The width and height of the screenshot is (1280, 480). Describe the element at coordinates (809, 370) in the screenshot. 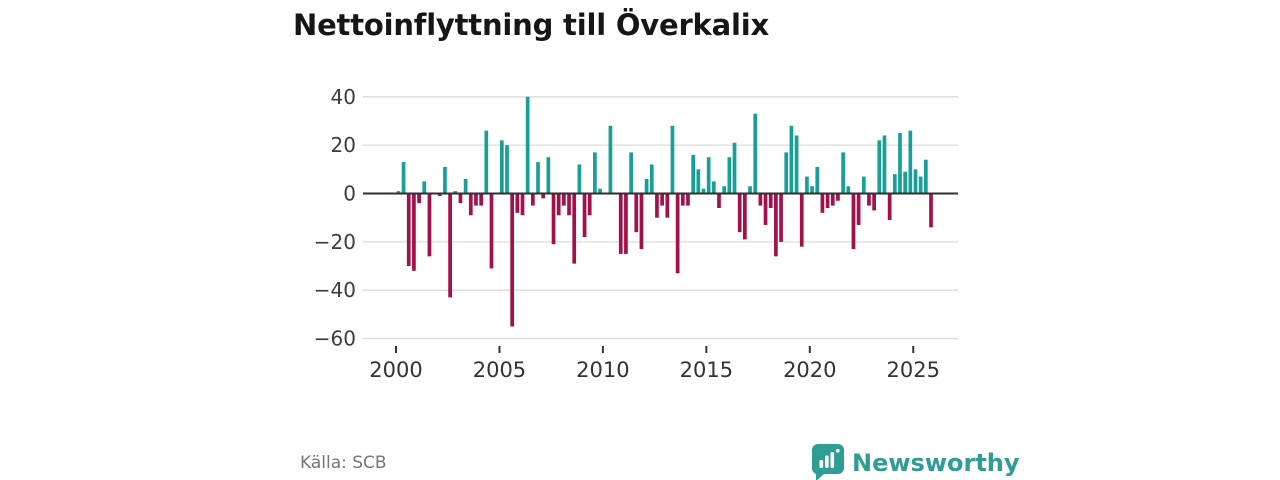

I see `x-axis-tick-label: 2020` at that location.